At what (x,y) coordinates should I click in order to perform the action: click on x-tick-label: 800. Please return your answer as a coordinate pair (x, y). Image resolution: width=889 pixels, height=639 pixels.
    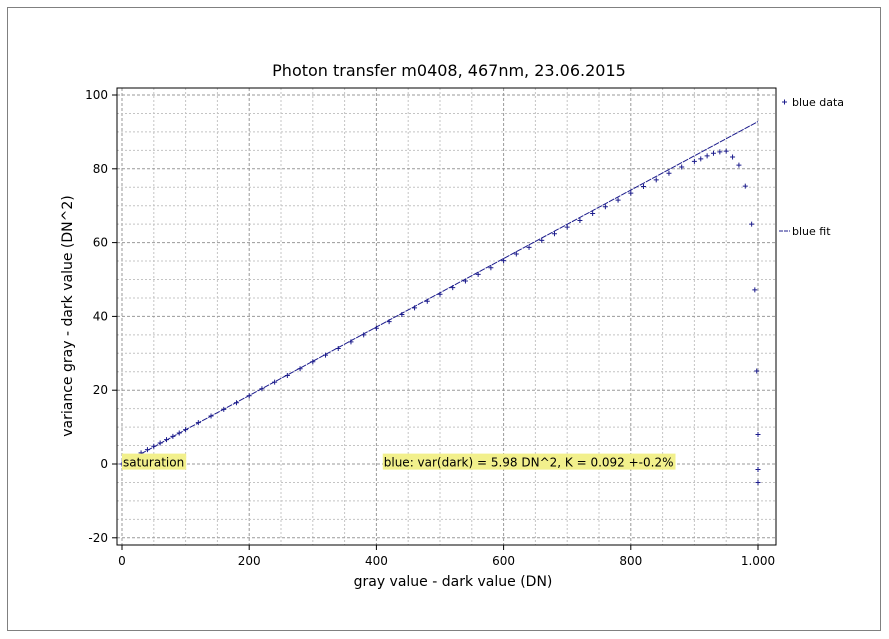
    Looking at the image, I should click on (630, 561).